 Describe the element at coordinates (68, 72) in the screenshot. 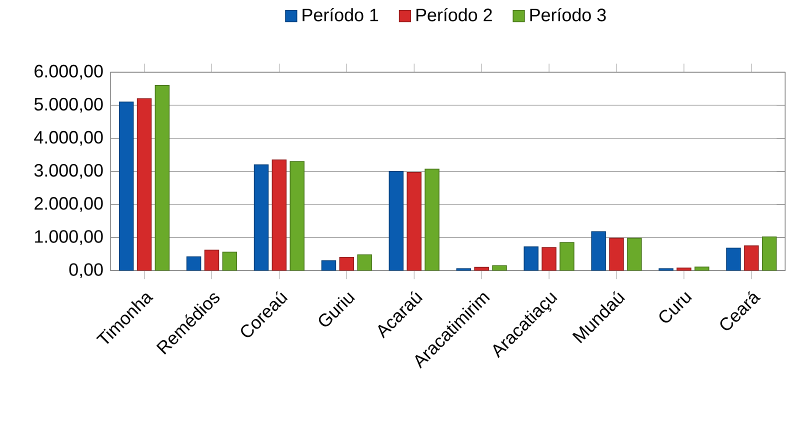

I see `y-tick-label: 6.000,00` at that location.